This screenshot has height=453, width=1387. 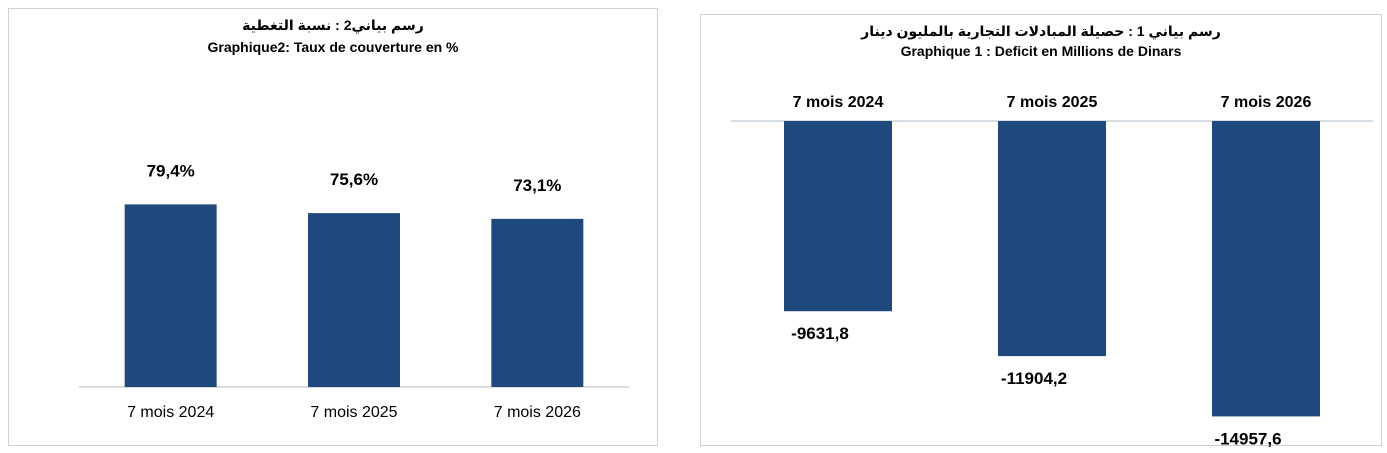 What do you see at coordinates (354, 179) in the screenshot?
I see `data-label: 75,6%` at bounding box center [354, 179].